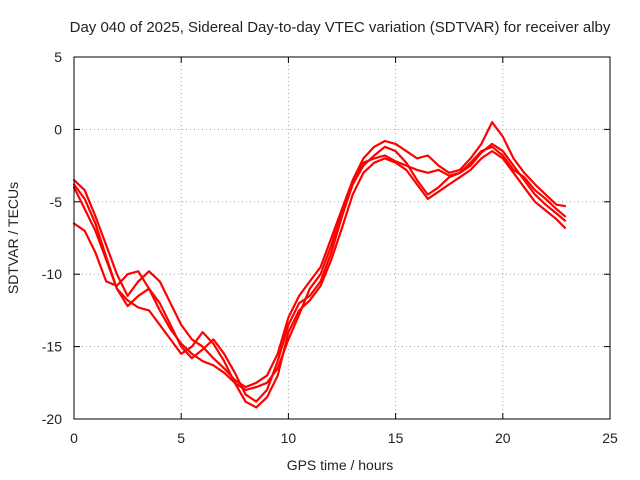  What do you see at coordinates (52, 274) in the screenshot?
I see `y-tick-label: -10` at bounding box center [52, 274].